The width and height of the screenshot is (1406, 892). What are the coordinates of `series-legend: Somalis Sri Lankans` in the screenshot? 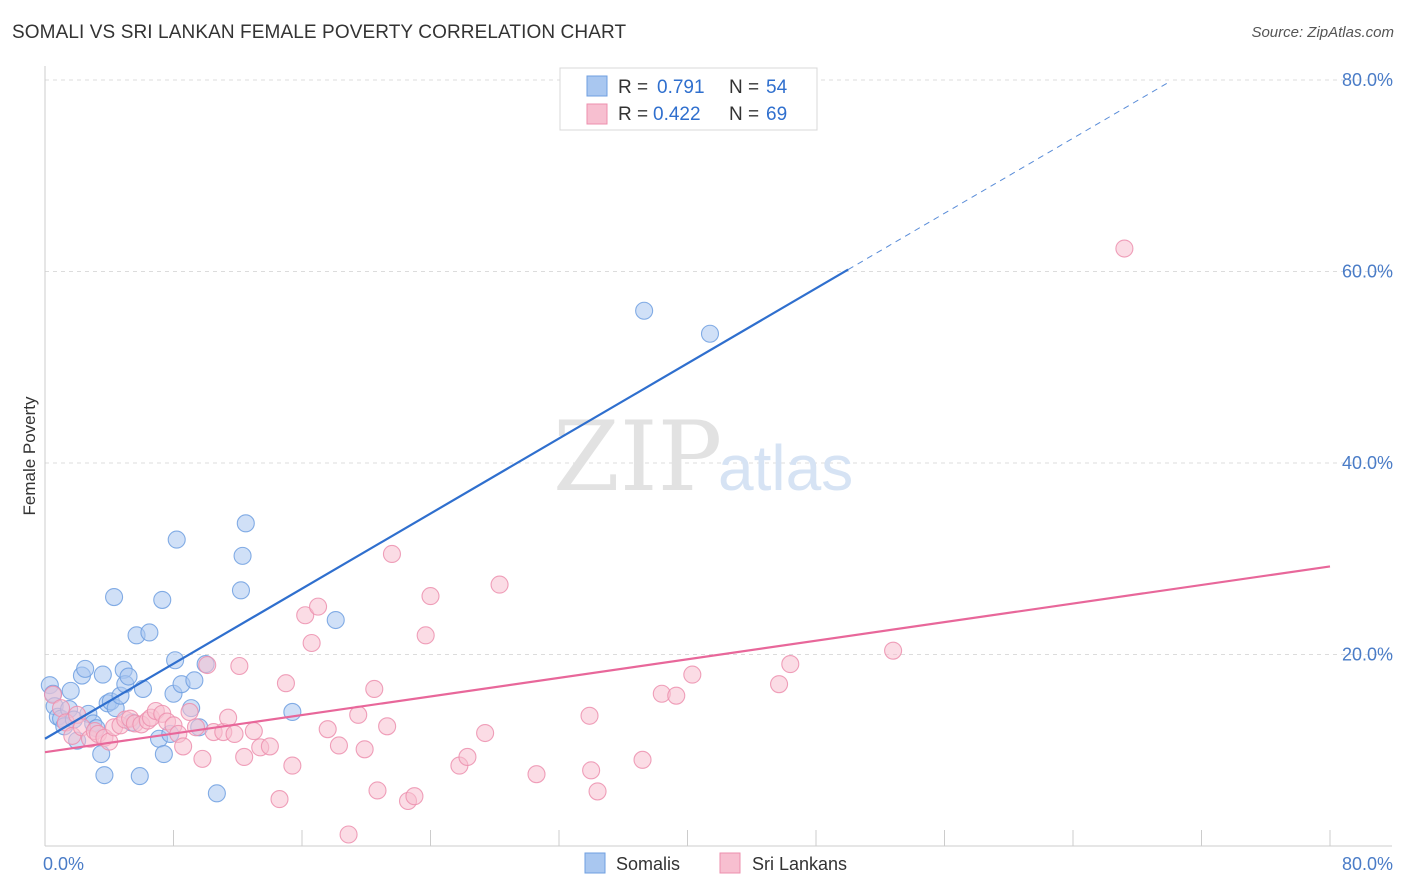 It's located at (715, 863).